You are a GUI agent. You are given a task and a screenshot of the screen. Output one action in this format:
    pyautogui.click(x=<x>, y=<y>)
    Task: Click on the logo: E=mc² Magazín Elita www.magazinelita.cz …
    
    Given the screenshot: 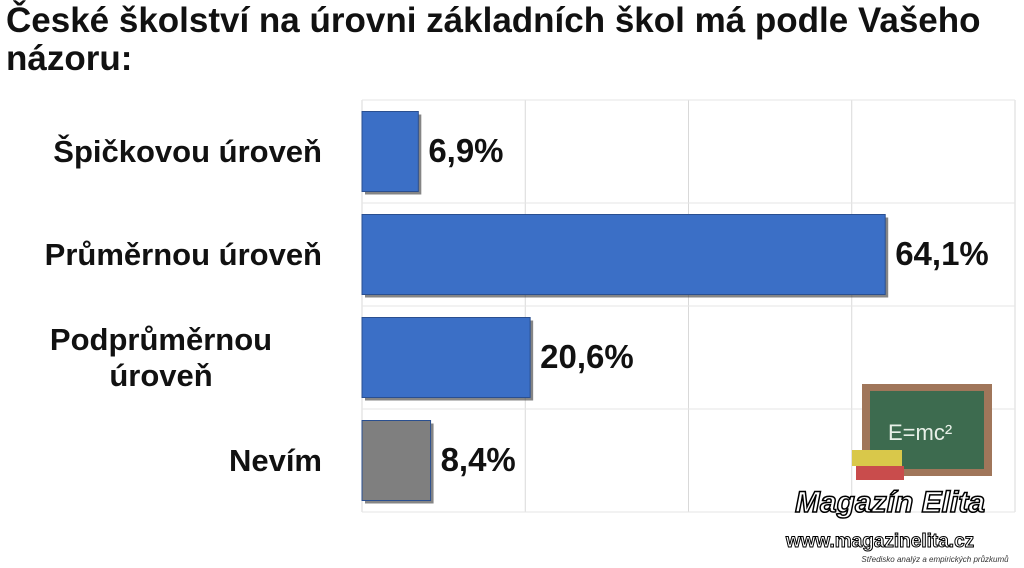 What is the action you would take?
    pyautogui.click(x=896, y=474)
    